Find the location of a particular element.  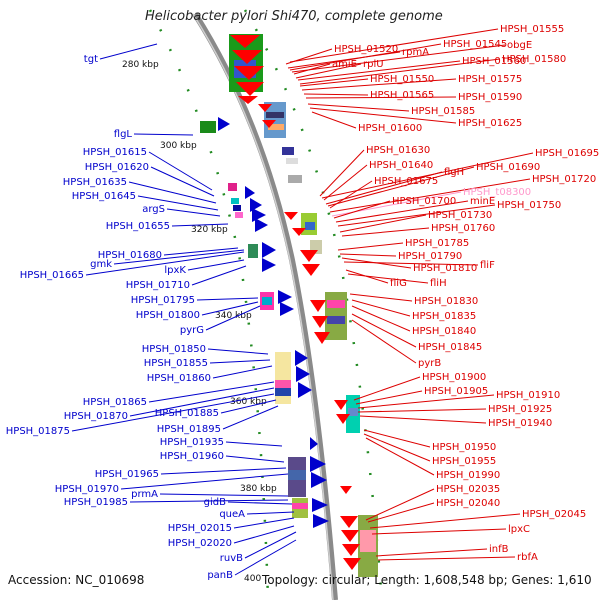

forward-gene-label: HPSH_01665 is located at coordinates (52, 275).